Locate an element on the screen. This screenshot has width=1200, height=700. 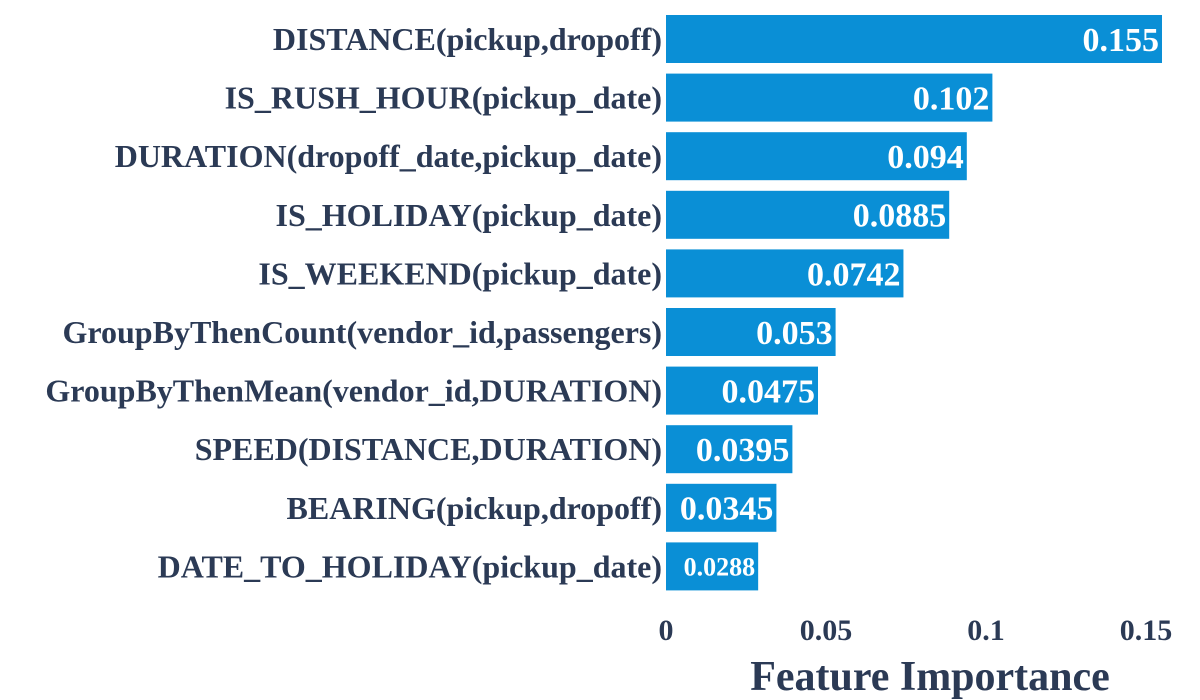
value-label: 0.102 is located at coordinates (951, 99).